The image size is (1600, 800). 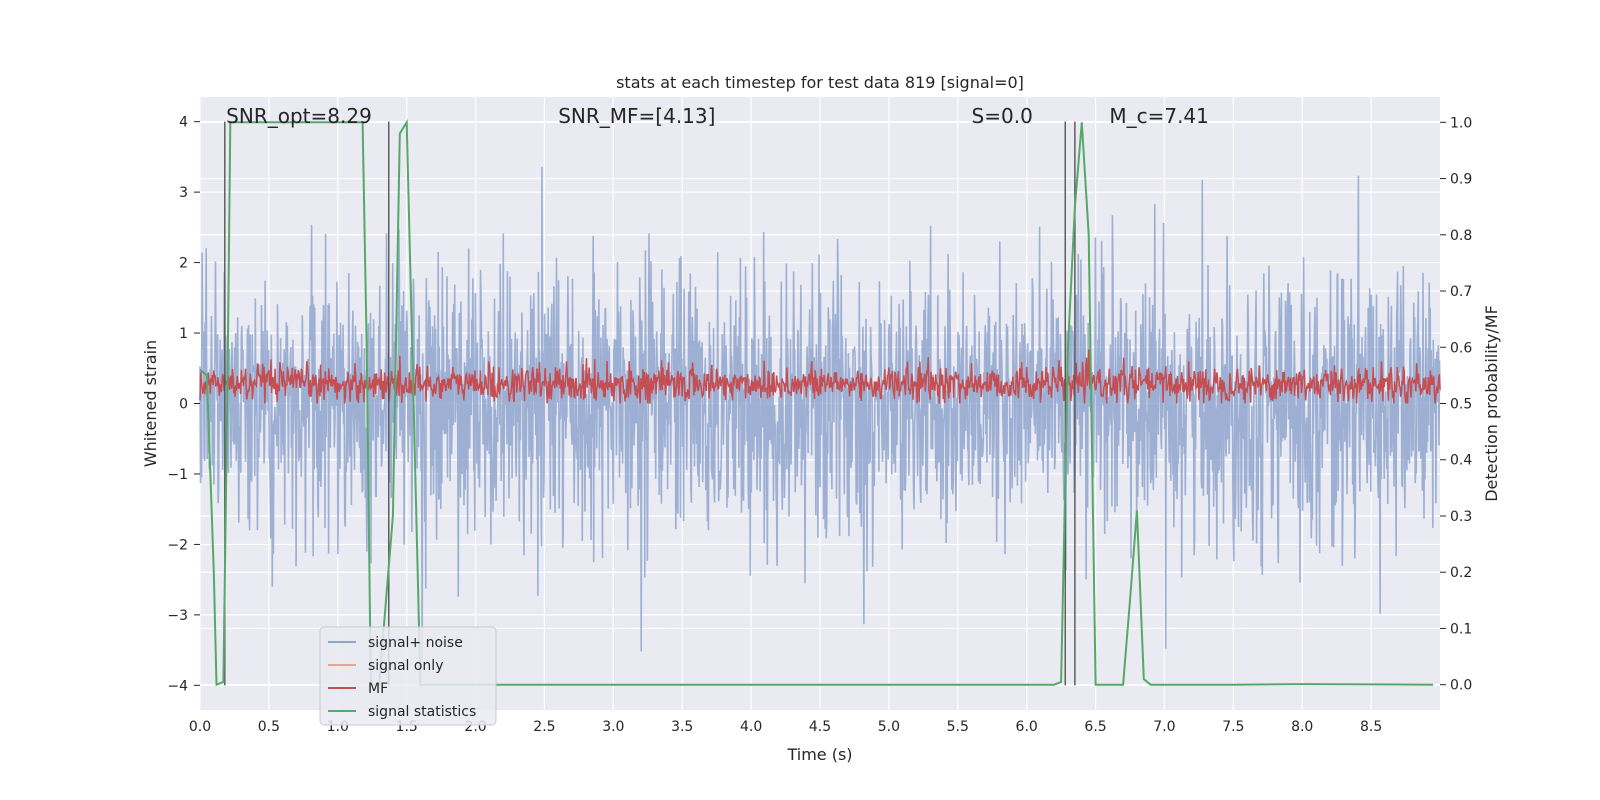 I want to click on y-right-axis-label: Detection probability/MF, so click(x=1491, y=403).